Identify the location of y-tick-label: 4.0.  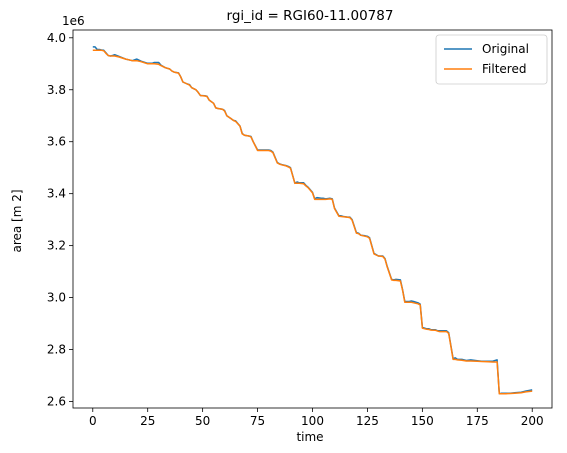
(56, 38).